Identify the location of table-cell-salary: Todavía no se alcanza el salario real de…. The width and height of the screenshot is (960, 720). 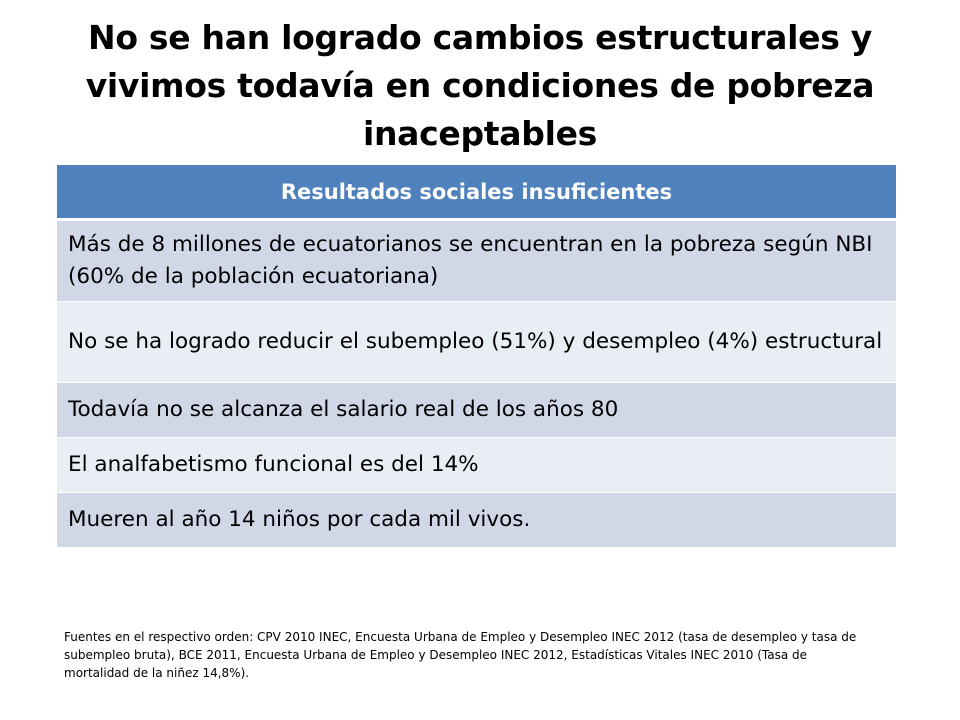
(476, 410).